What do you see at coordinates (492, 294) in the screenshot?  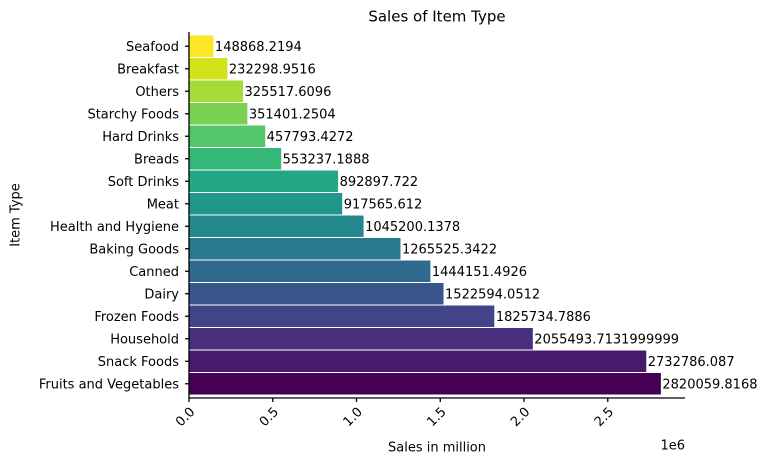 I see `value-label: 1522594.0512` at bounding box center [492, 294].